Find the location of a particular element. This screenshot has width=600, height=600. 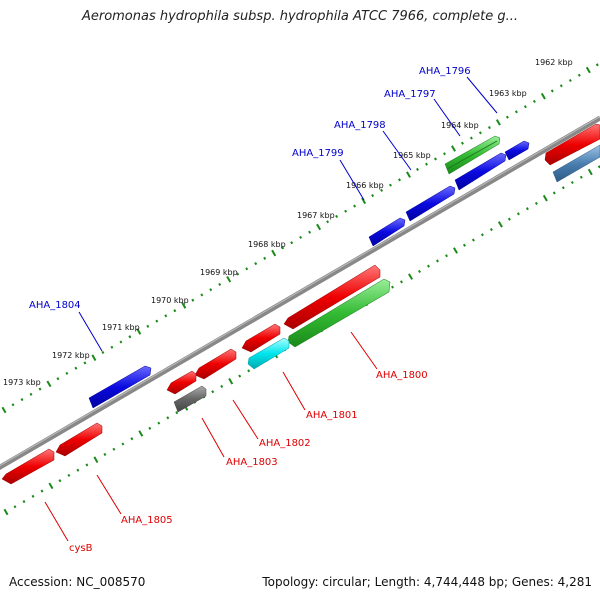

gene-arrow-aha1802 is located at coordinates (215, 364).